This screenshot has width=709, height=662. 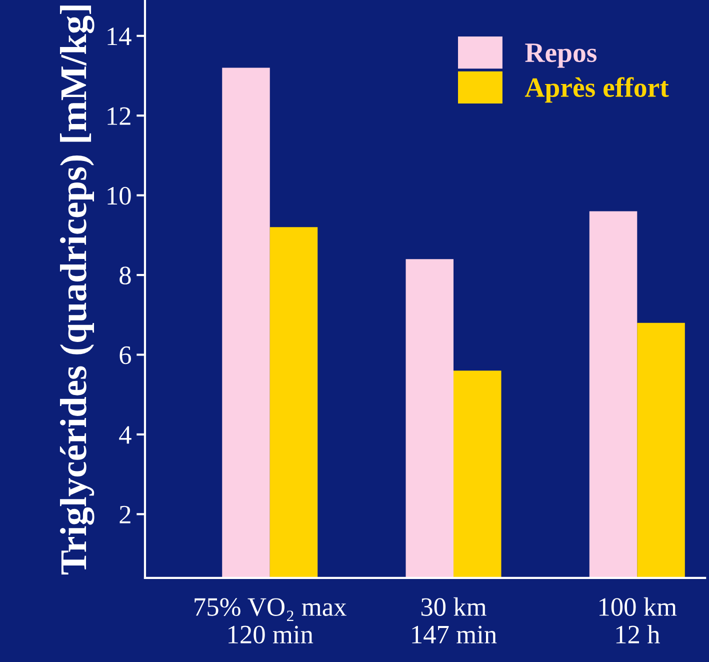 I want to click on y-tick-label: 4, so click(x=125, y=435).